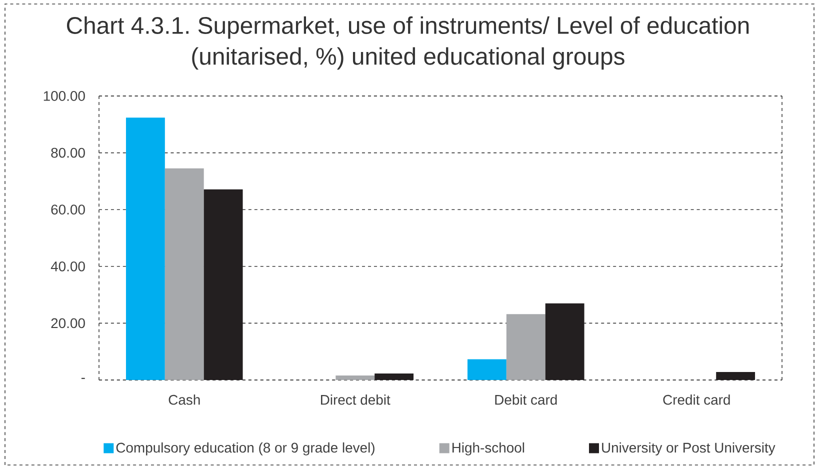 This screenshot has width=816, height=469. Describe the element at coordinates (696, 399) in the screenshot. I see `x-tick-label: Credit card` at that location.